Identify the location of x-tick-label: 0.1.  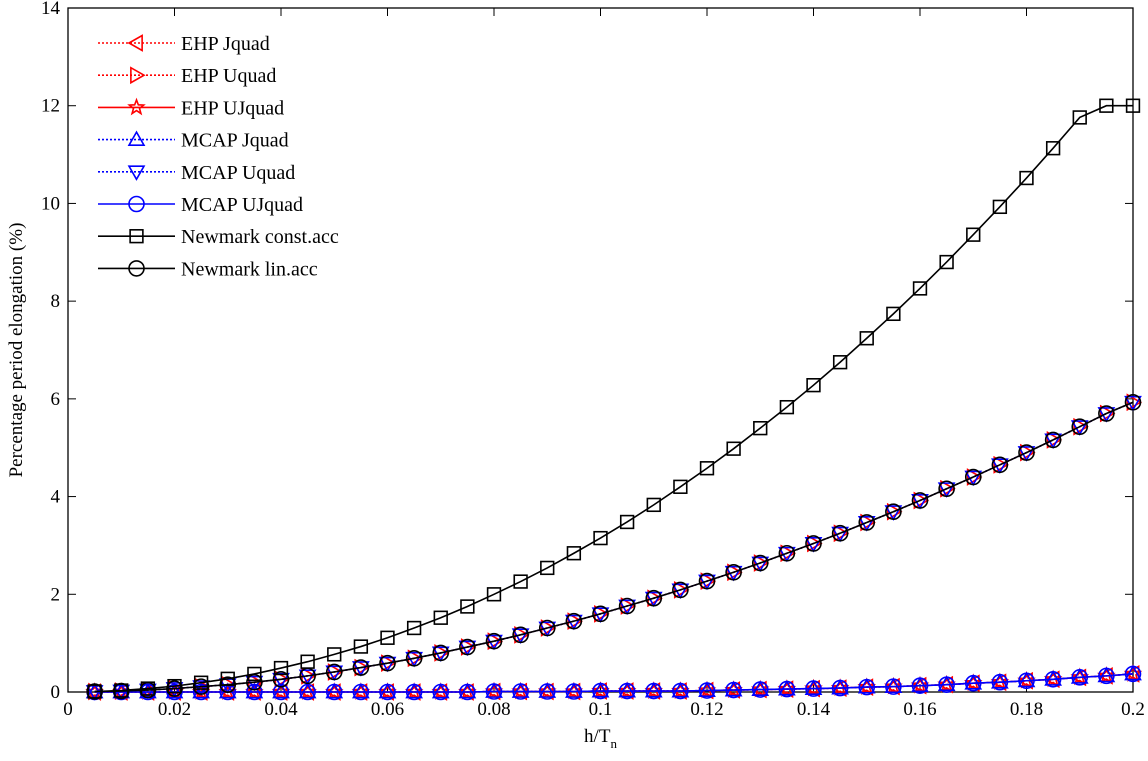
(601, 709).